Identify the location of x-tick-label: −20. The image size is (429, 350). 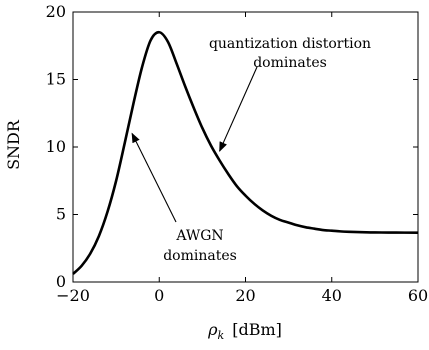
(73, 295).